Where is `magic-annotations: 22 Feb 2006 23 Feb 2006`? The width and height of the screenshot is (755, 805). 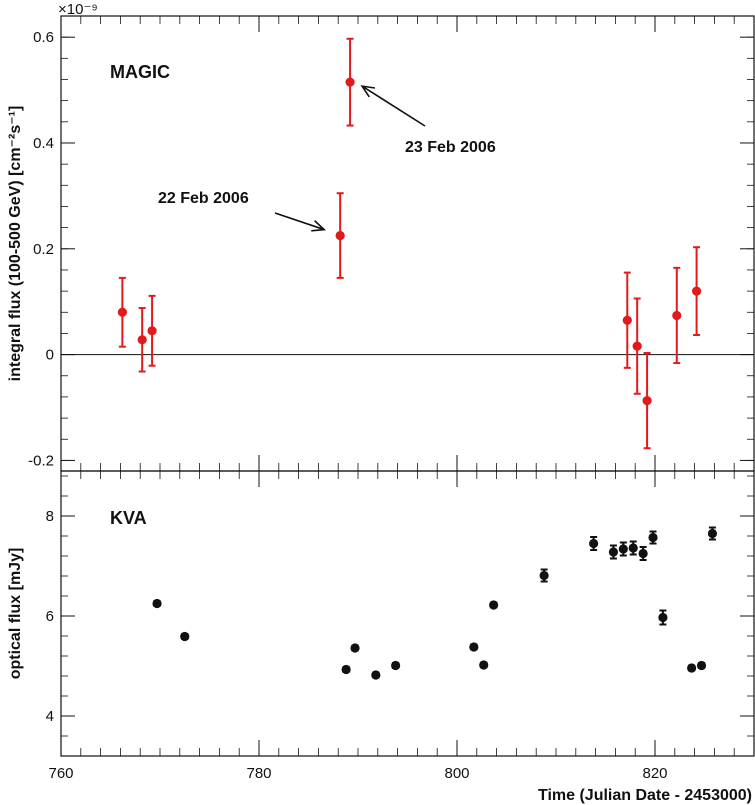
magic-annotations: 22 Feb 2006 23 Feb 2006 is located at coordinates (327, 158).